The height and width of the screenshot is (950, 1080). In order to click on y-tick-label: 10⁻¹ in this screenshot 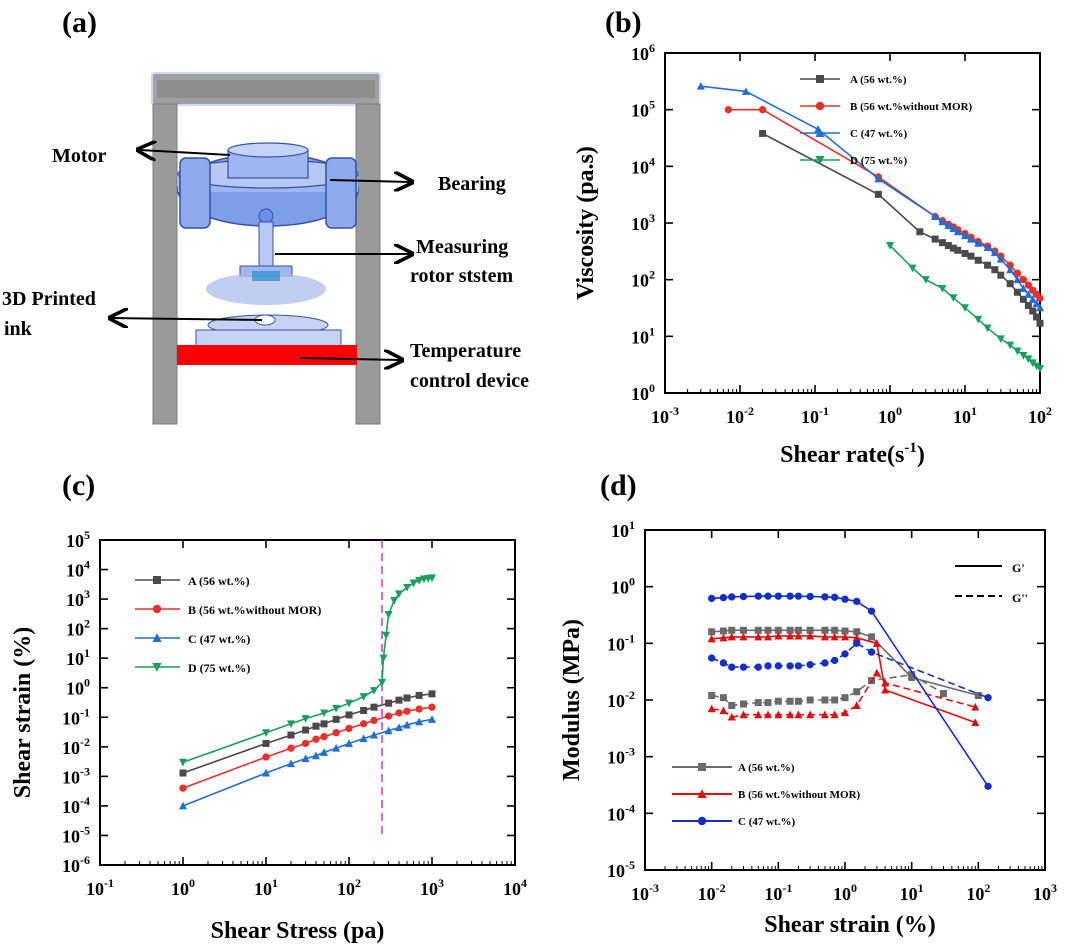, I will do `click(621, 642)`.